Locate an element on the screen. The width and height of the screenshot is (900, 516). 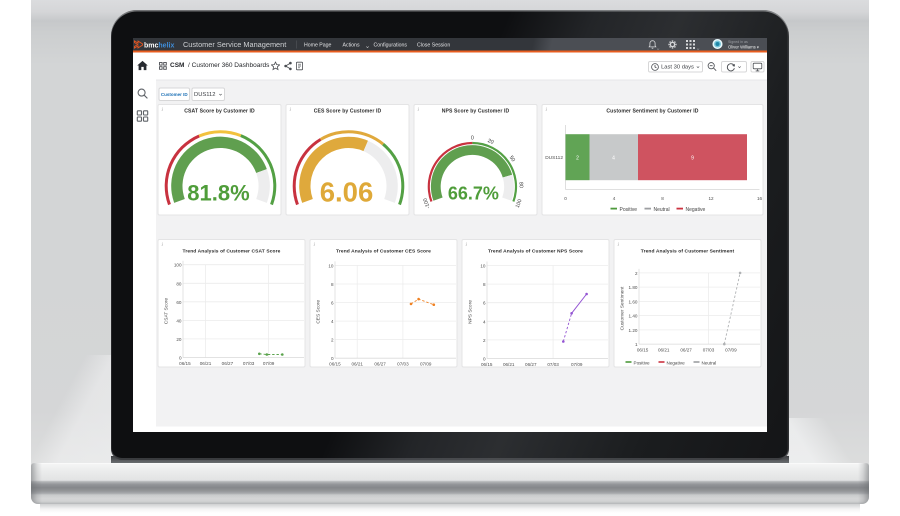
svg-text: 6.06 is located at coordinates (347, 192).